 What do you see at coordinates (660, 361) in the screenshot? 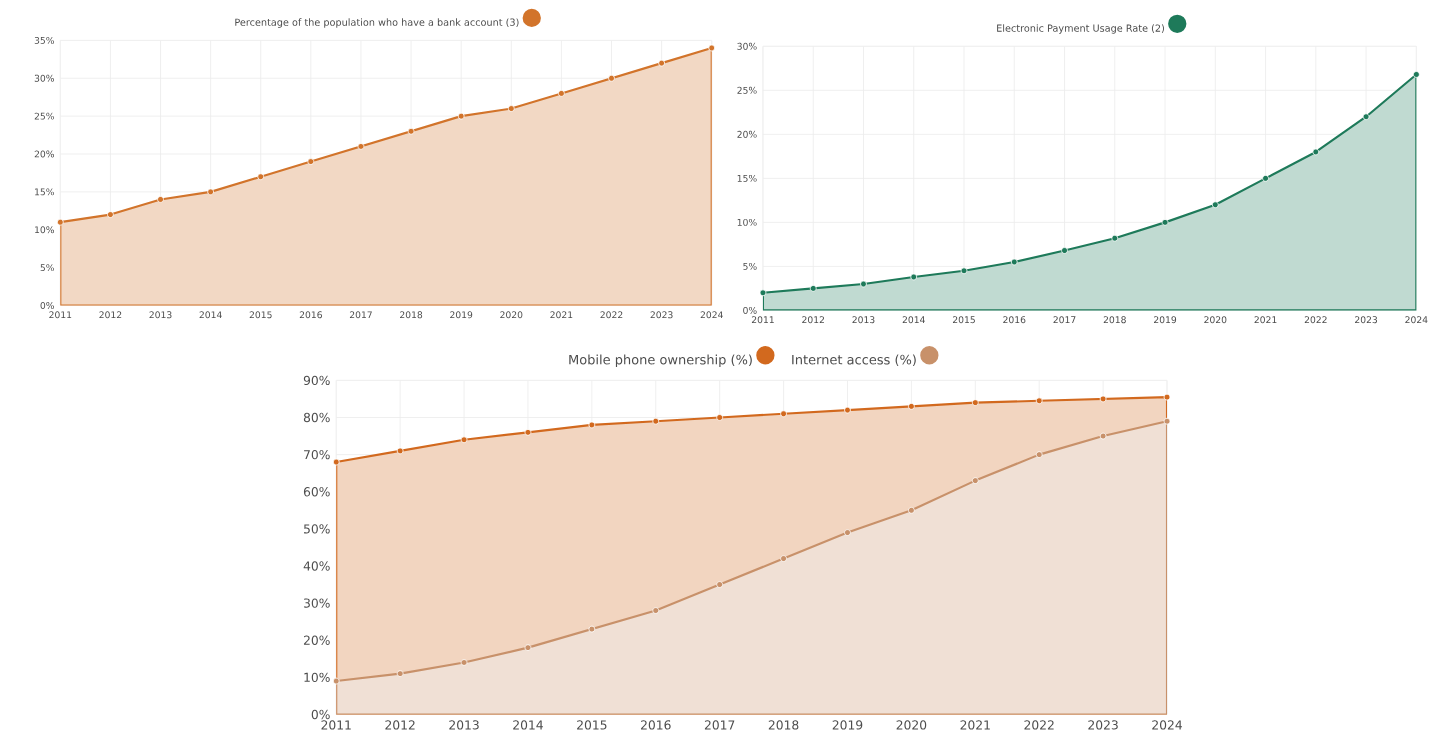
I see `legend-label: Mobile phone ownership (%)` at bounding box center [660, 361].